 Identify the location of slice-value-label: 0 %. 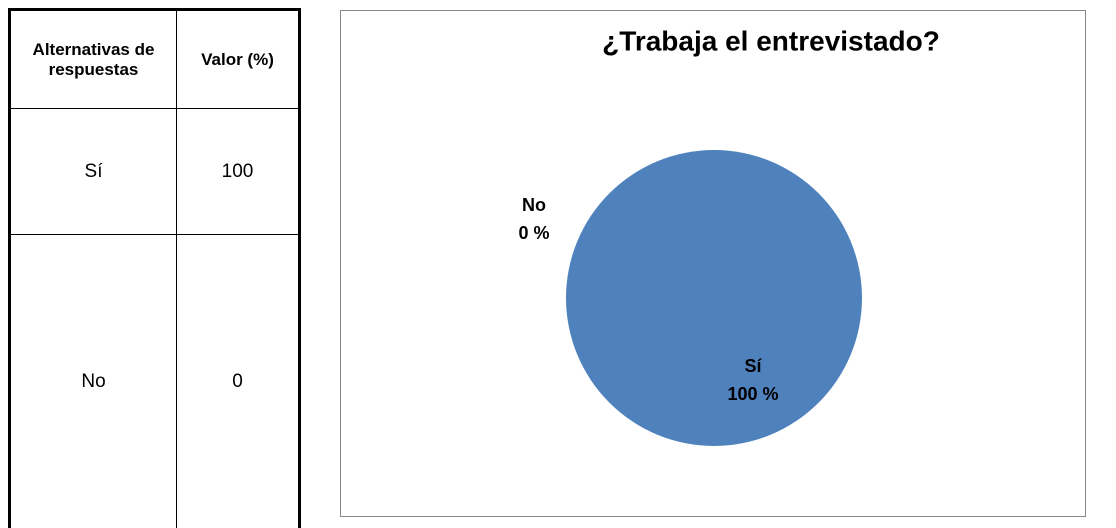
(533, 233).